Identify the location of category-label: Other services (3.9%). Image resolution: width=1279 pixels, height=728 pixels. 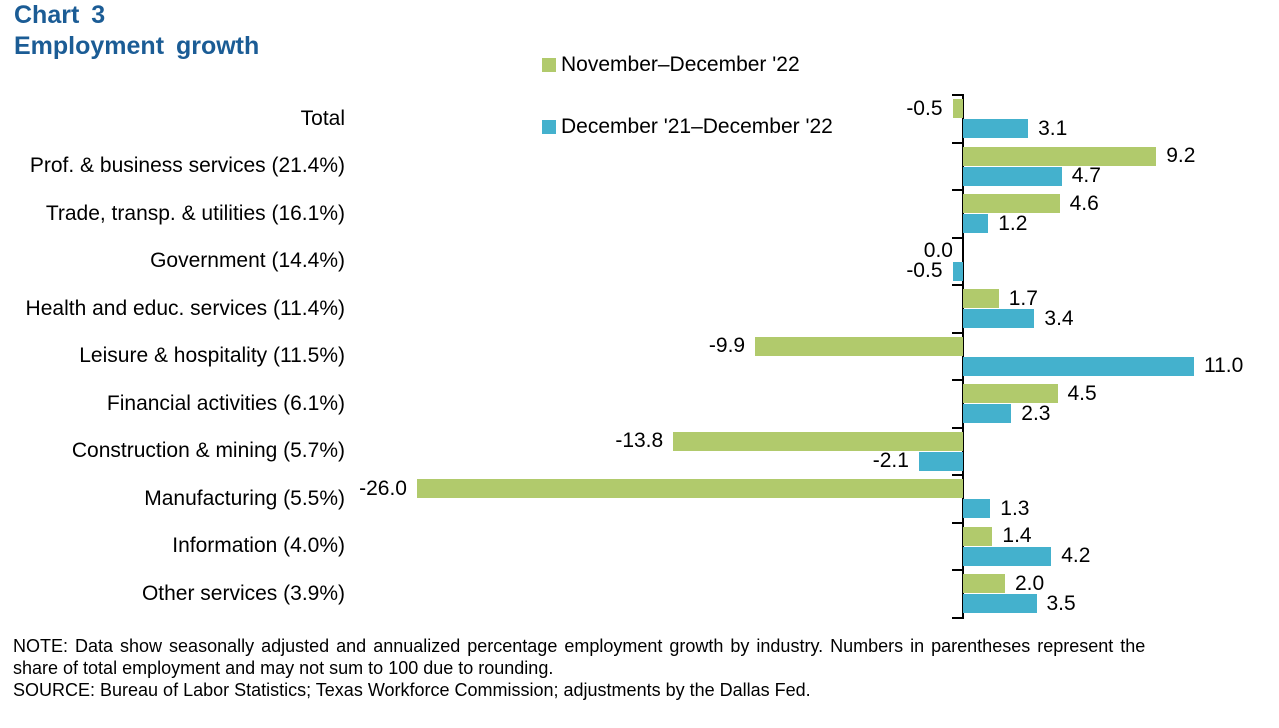
(243, 593).